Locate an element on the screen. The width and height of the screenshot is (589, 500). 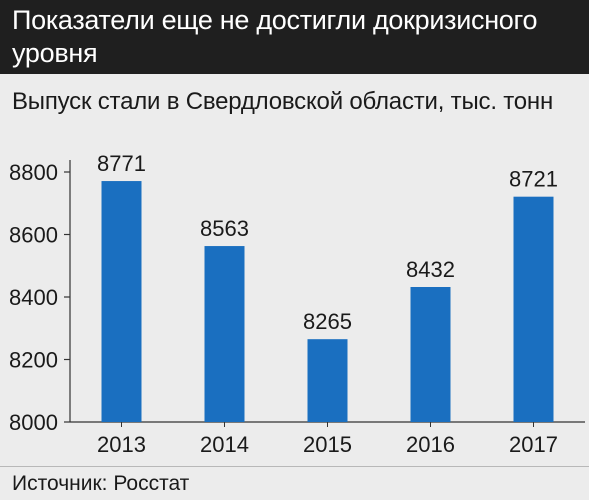
bar-value-label: 8771 is located at coordinates (121, 163).